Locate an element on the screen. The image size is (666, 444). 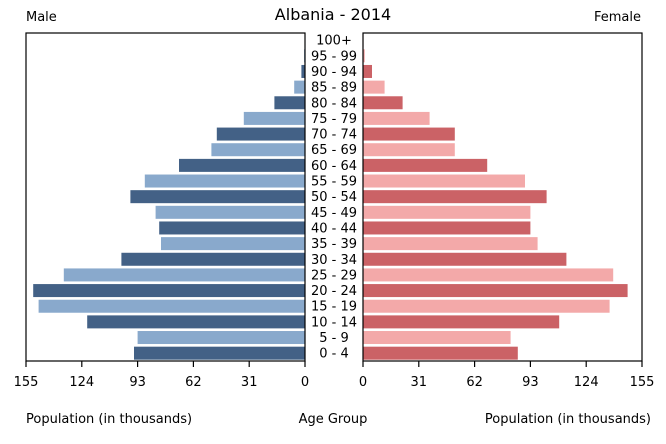
age-group-label: 90 - 94 is located at coordinates (334, 72).